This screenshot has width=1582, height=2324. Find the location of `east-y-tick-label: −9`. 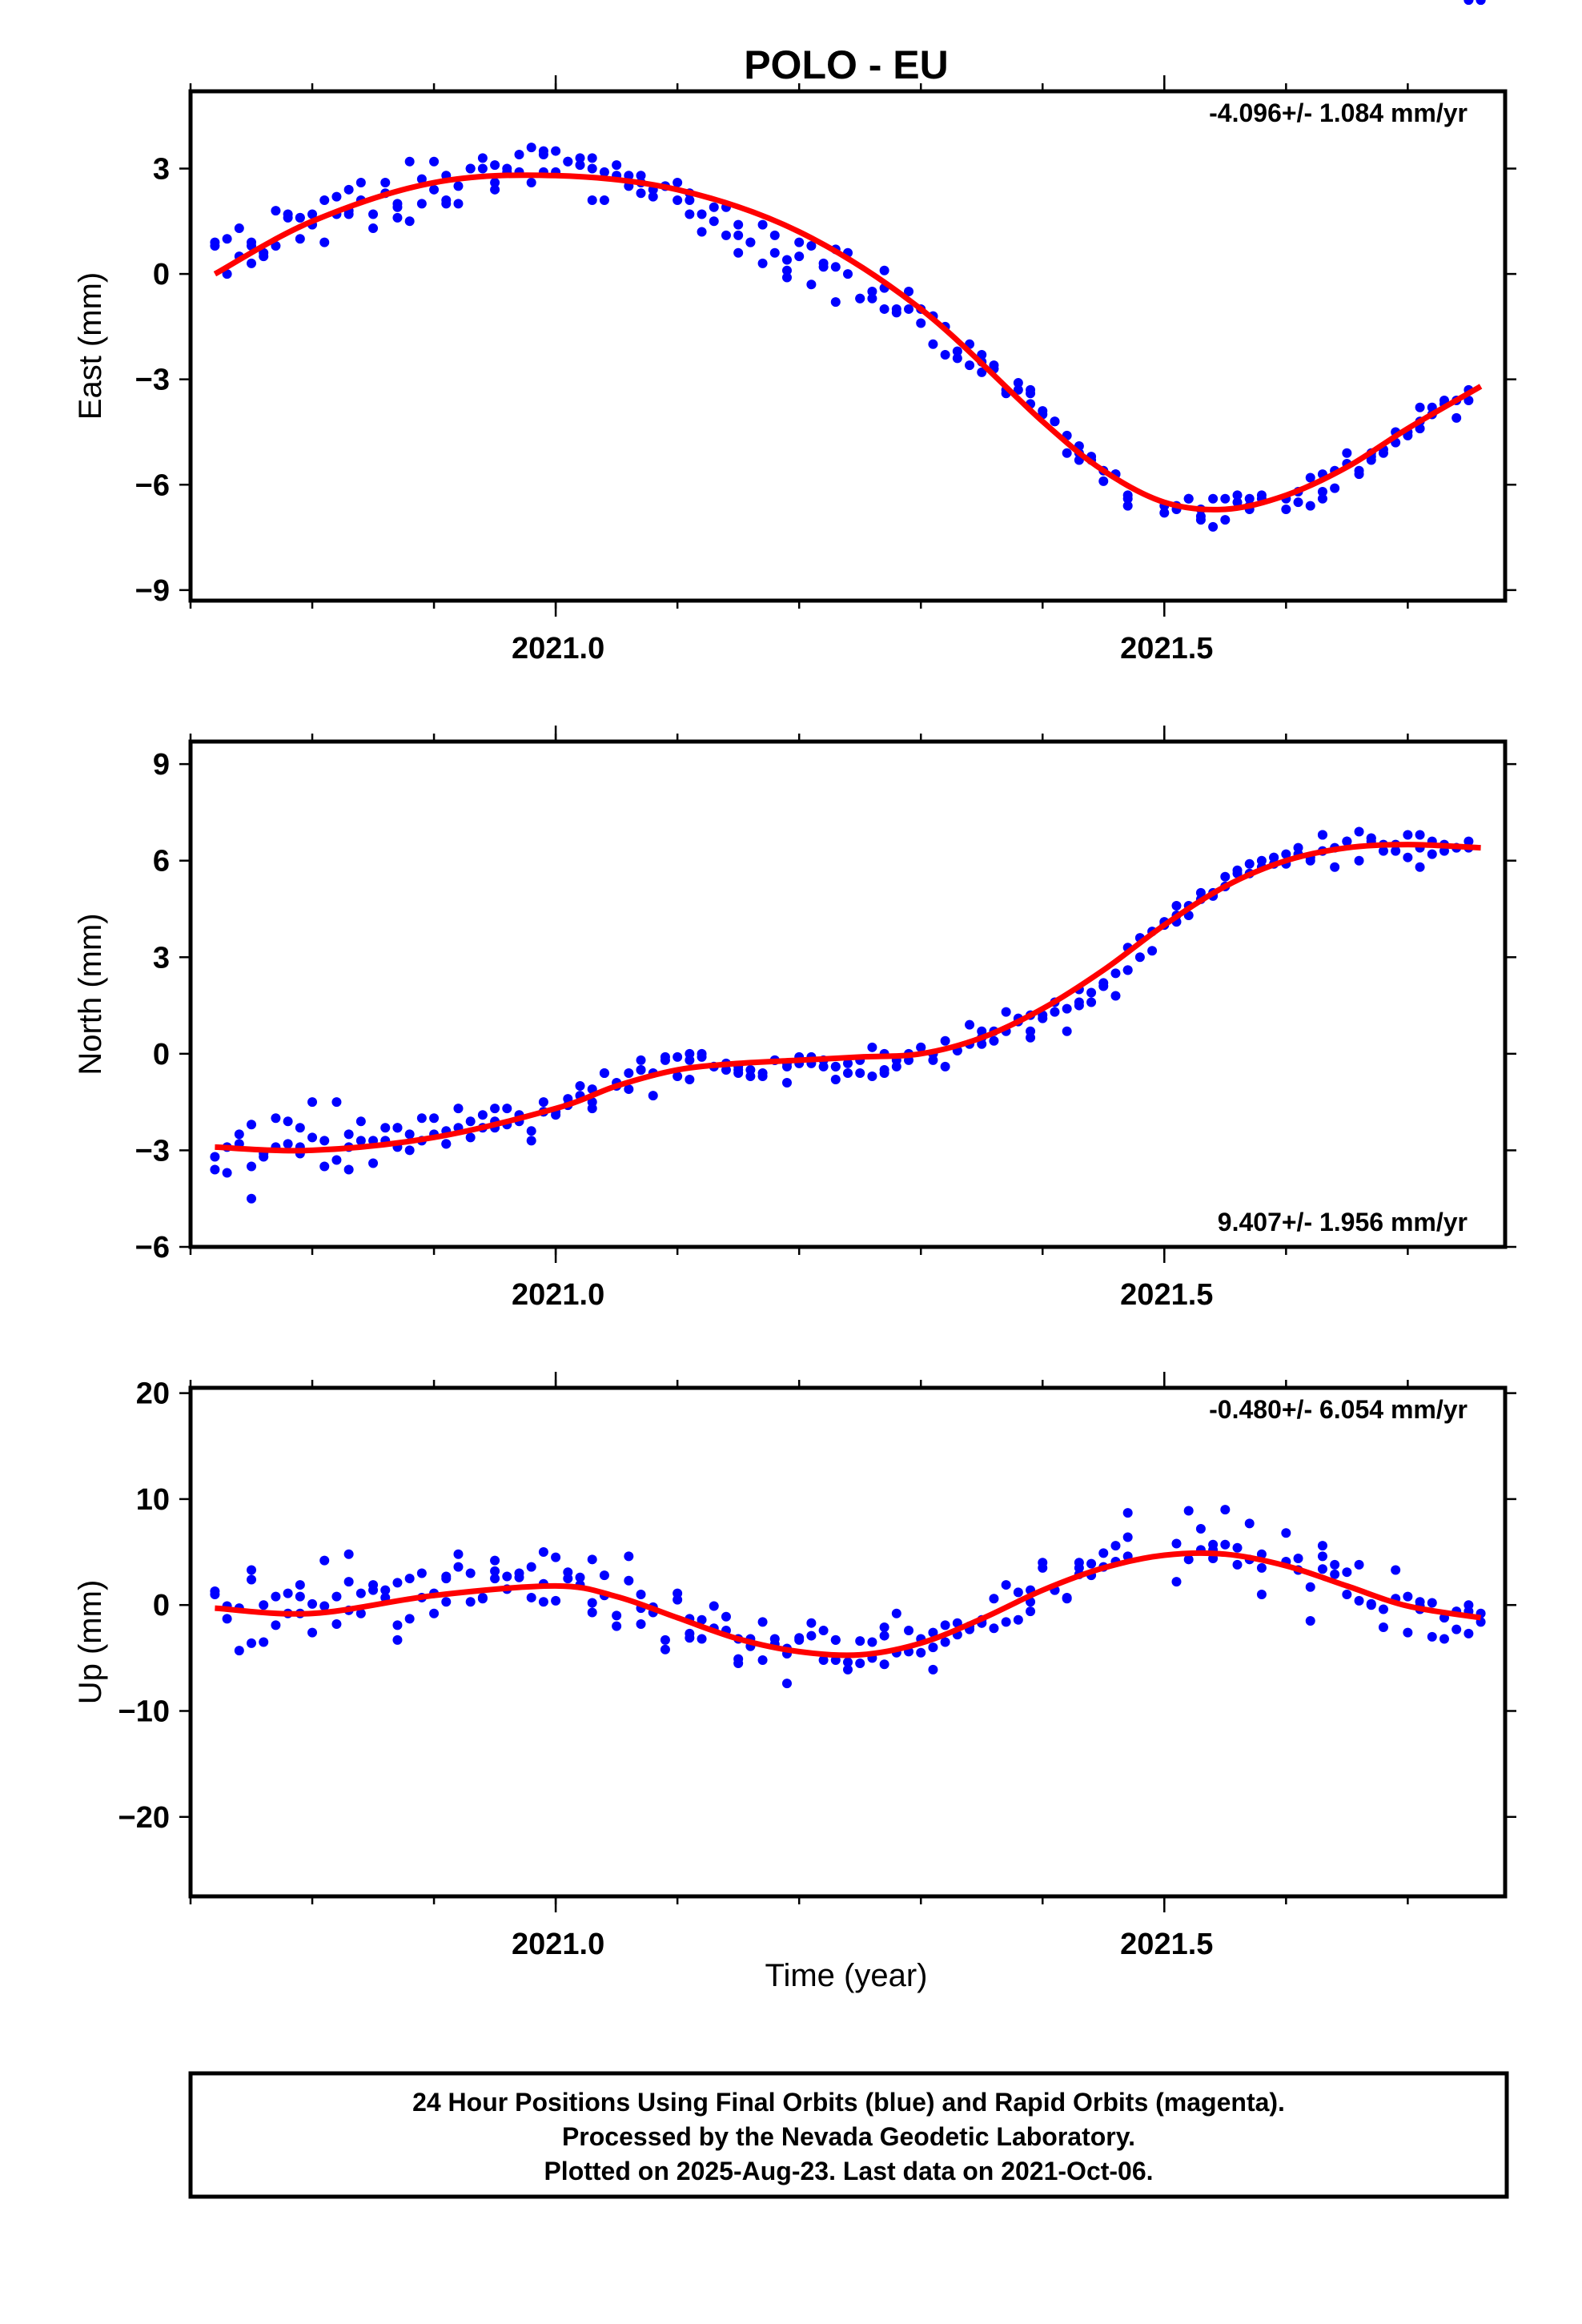

east-y-tick-label: −9 is located at coordinates (152, 591).